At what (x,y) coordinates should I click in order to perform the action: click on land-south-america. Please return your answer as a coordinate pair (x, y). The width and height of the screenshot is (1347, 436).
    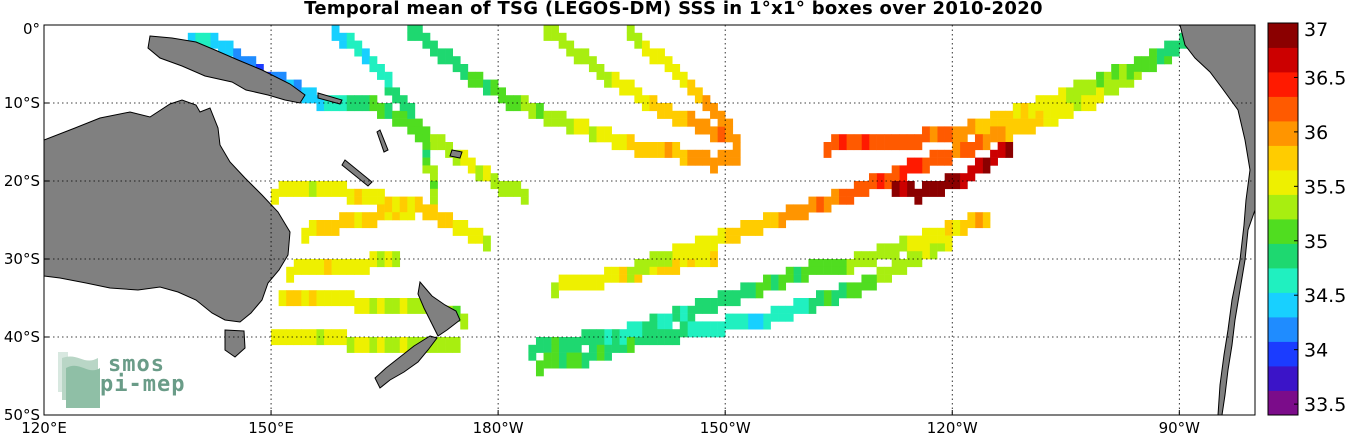
    Looking at the image, I should click on (1217, 220).